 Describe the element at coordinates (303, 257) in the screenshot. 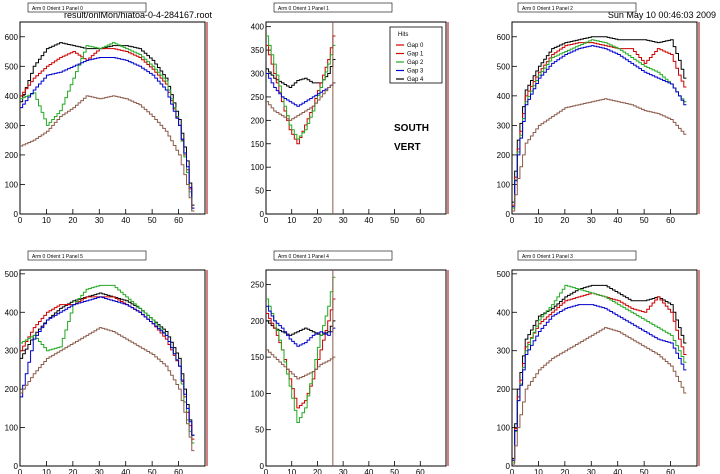

I see `panel-title: Arm 0 Orient 1 Panel 4` at that location.